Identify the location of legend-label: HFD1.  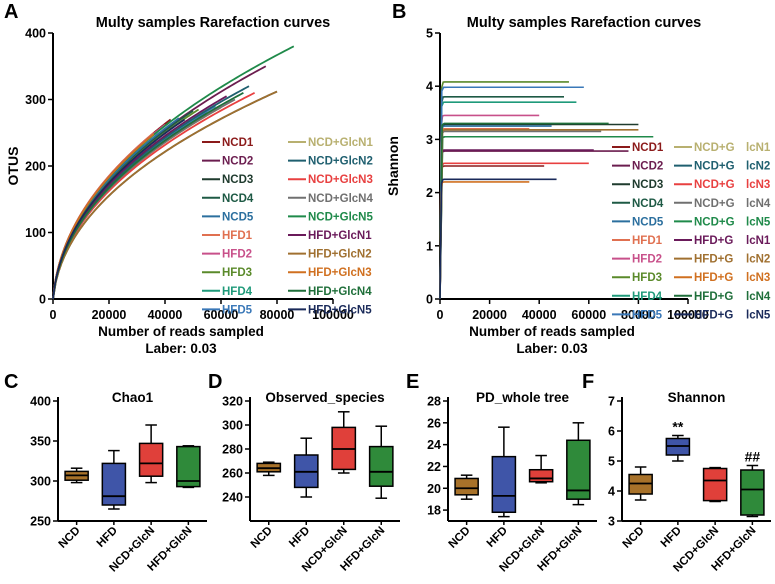
(647, 241).